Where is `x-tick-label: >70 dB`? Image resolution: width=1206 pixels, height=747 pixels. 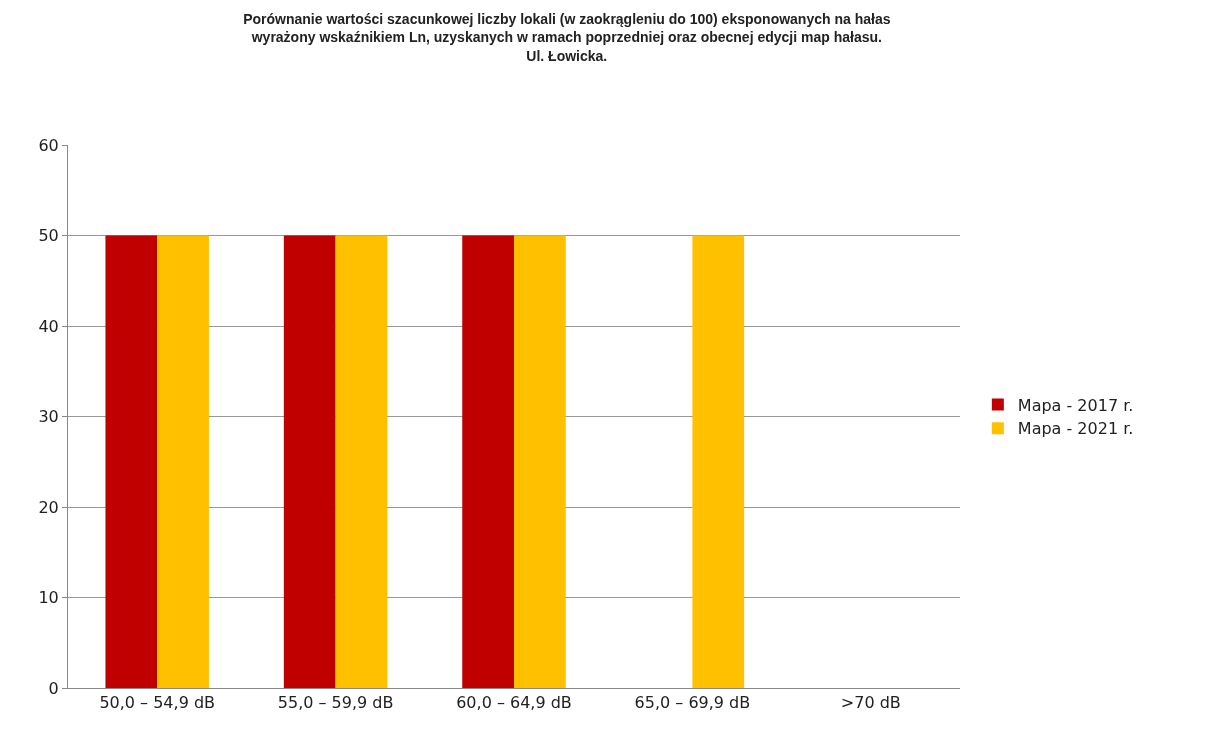 x-tick-label: >70 dB is located at coordinates (870, 703).